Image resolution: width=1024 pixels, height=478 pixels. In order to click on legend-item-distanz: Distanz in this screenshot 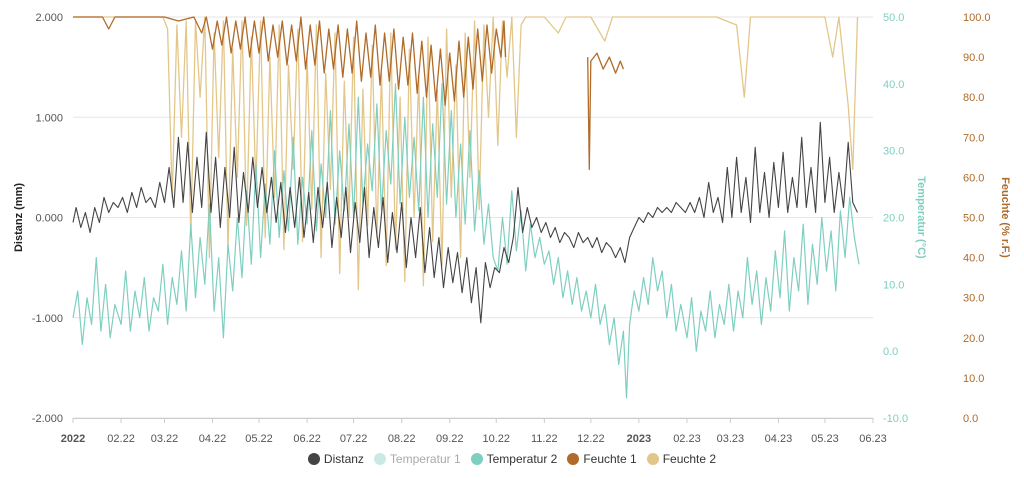, I will do `click(335, 459)`.